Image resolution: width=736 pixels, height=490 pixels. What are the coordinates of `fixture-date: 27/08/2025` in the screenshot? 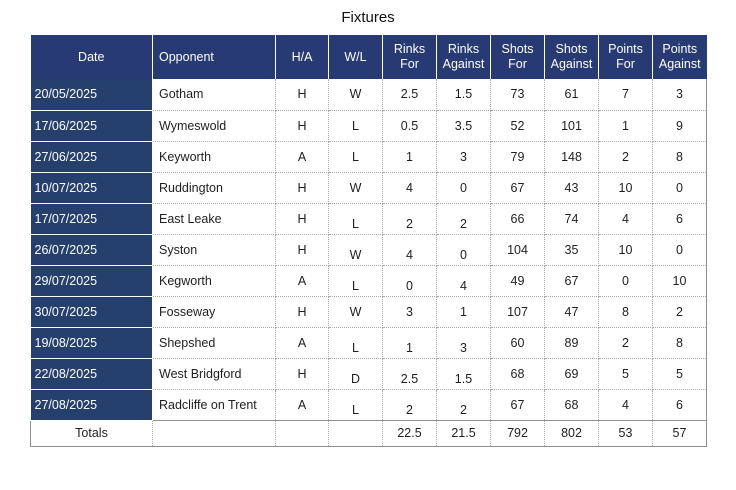 It's located at (91, 405).